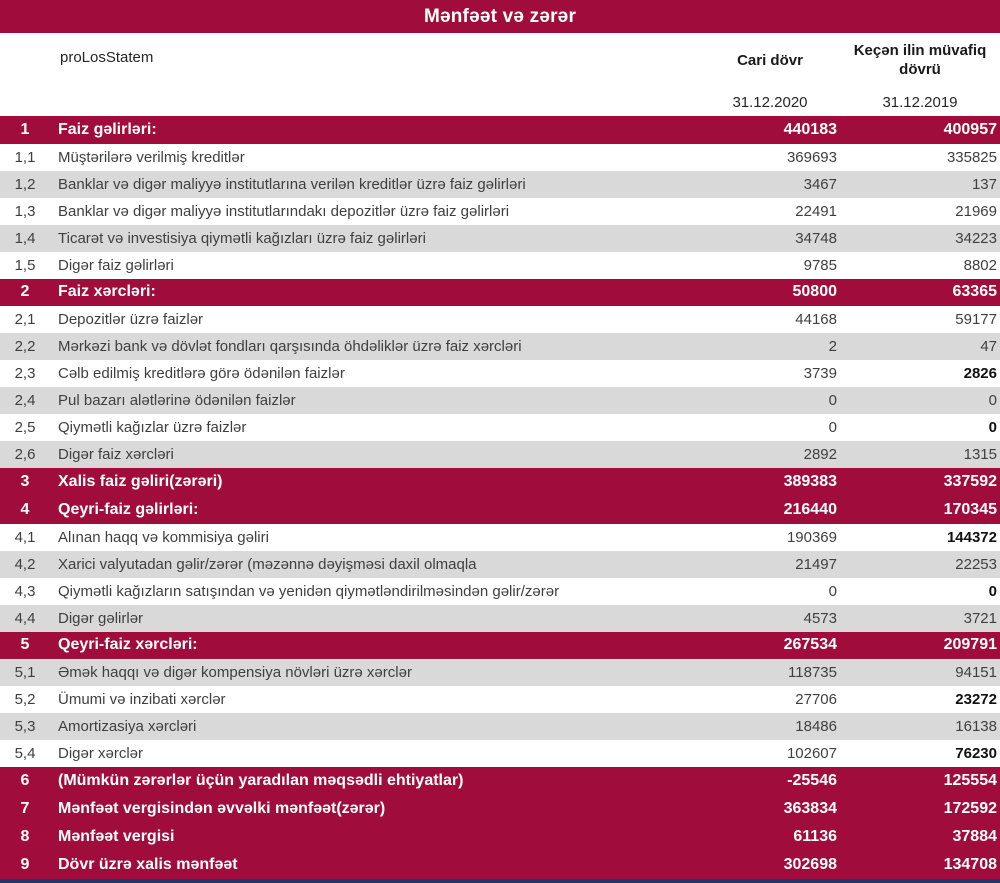 This screenshot has width=1000, height=883. Describe the element at coordinates (816, 320) in the screenshot. I see `row-value-current: 44168` at that location.